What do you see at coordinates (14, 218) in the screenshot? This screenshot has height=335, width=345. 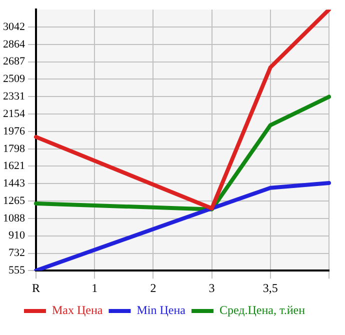 I see `y-tick-label: 1088` at bounding box center [14, 218].